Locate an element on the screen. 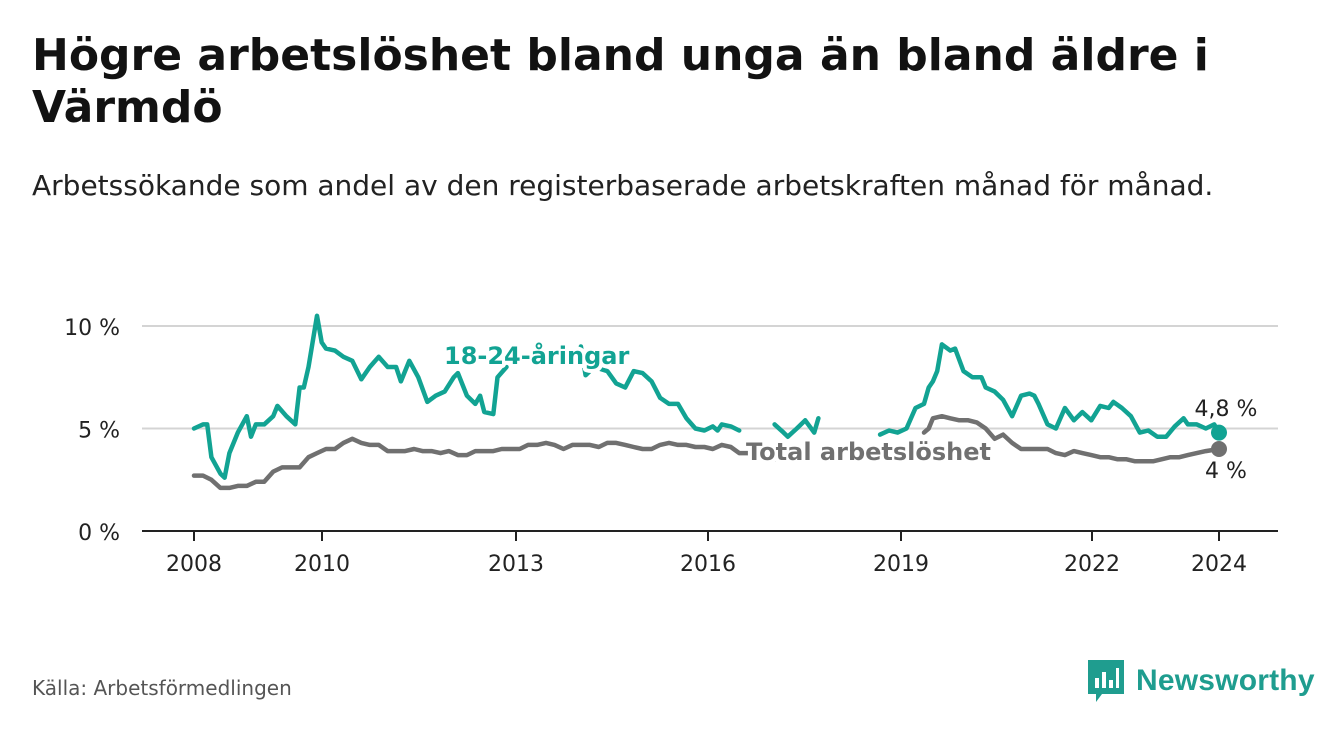 This screenshot has height=734, width=1340. brand-name: Newsworthy is located at coordinates (1225, 680).